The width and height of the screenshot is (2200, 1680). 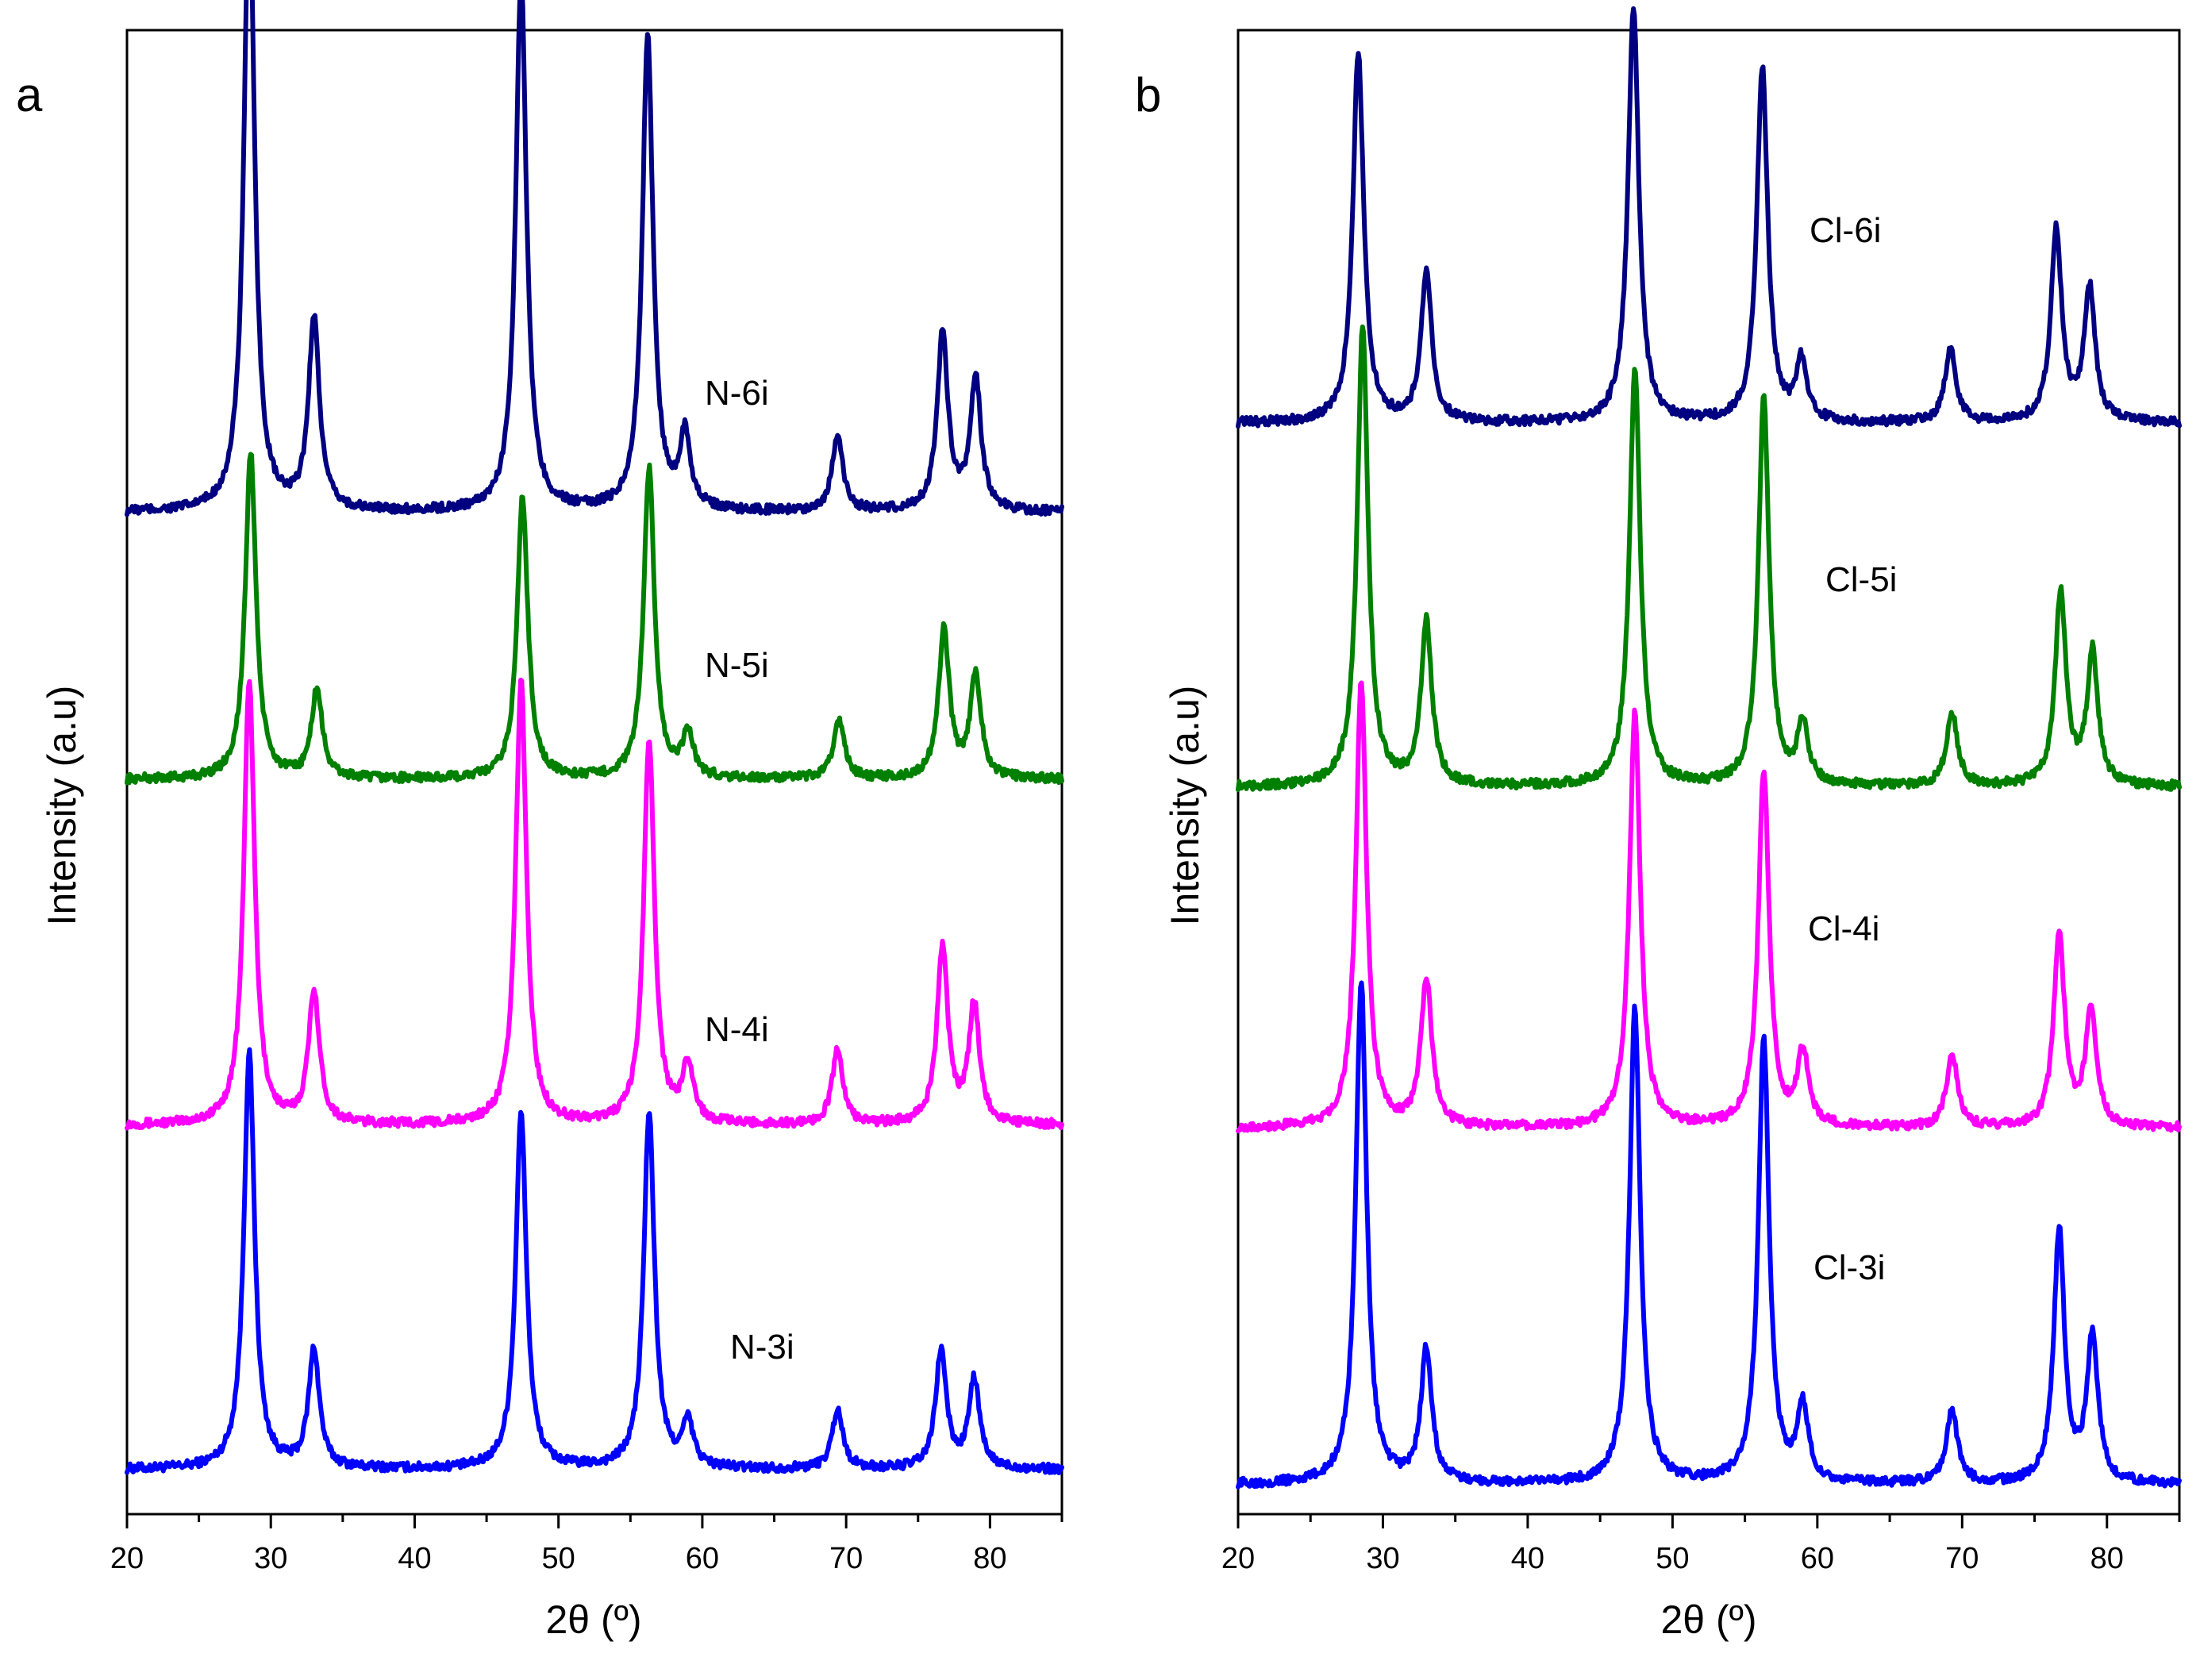 I want to click on panel-b-x-axis-title: 2θ (º), so click(x=1708, y=1619).